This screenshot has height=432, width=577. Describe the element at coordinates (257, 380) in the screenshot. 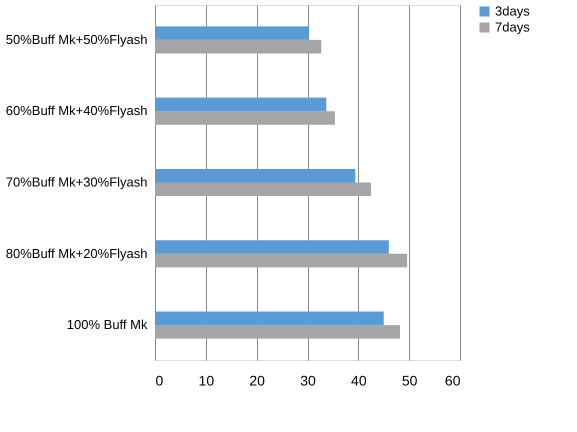

I see `x-tick-label: 20` at that location.